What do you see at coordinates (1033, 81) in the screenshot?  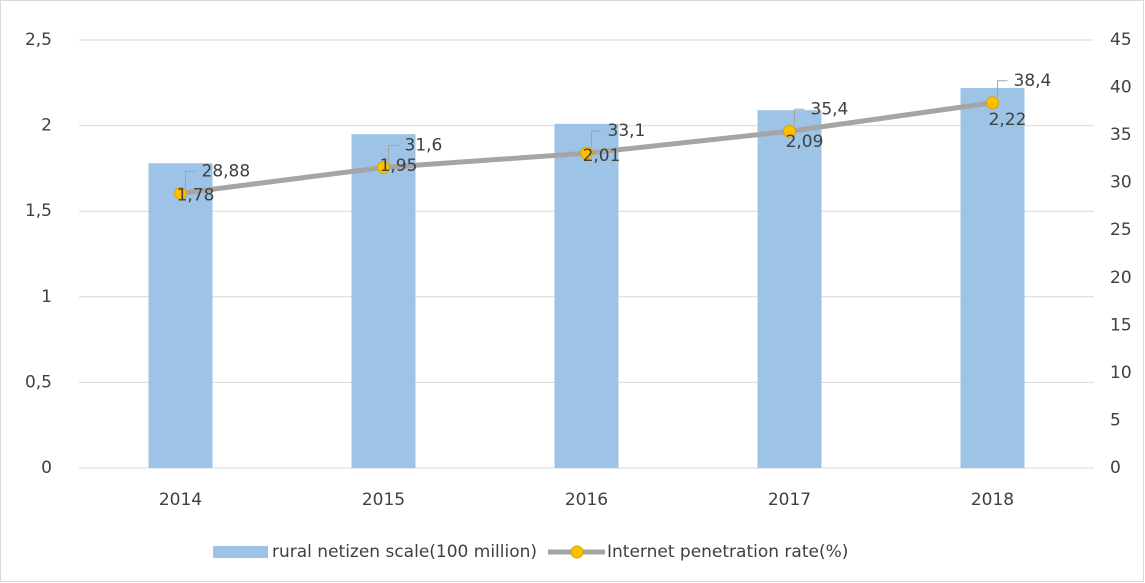 I see `line-value-label: 38,4` at bounding box center [1033, 81].